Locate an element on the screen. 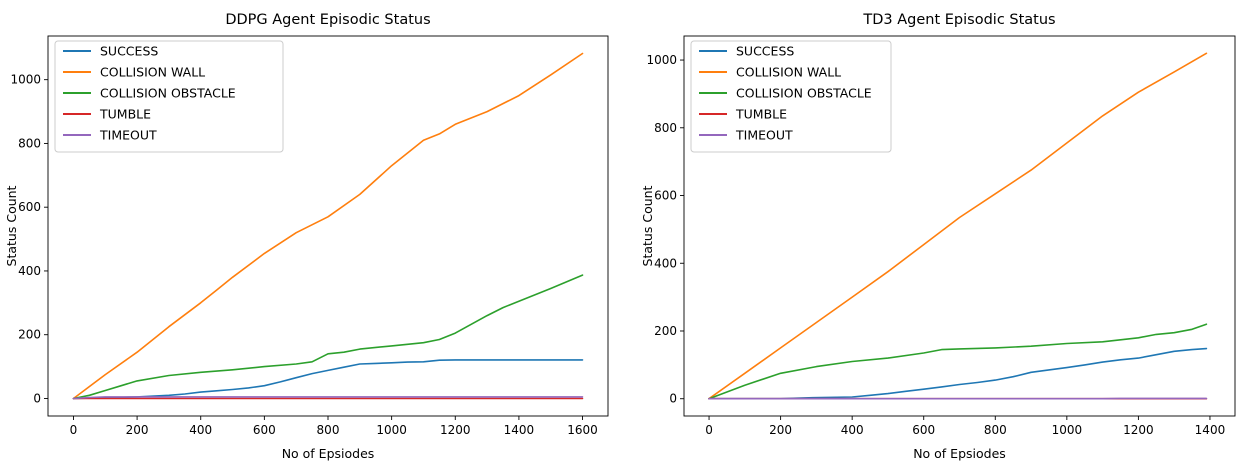 This screenshot has width=1246, height=470. chart-title: TD3 Agent Episodic Status is located at coordinates (958, 20).